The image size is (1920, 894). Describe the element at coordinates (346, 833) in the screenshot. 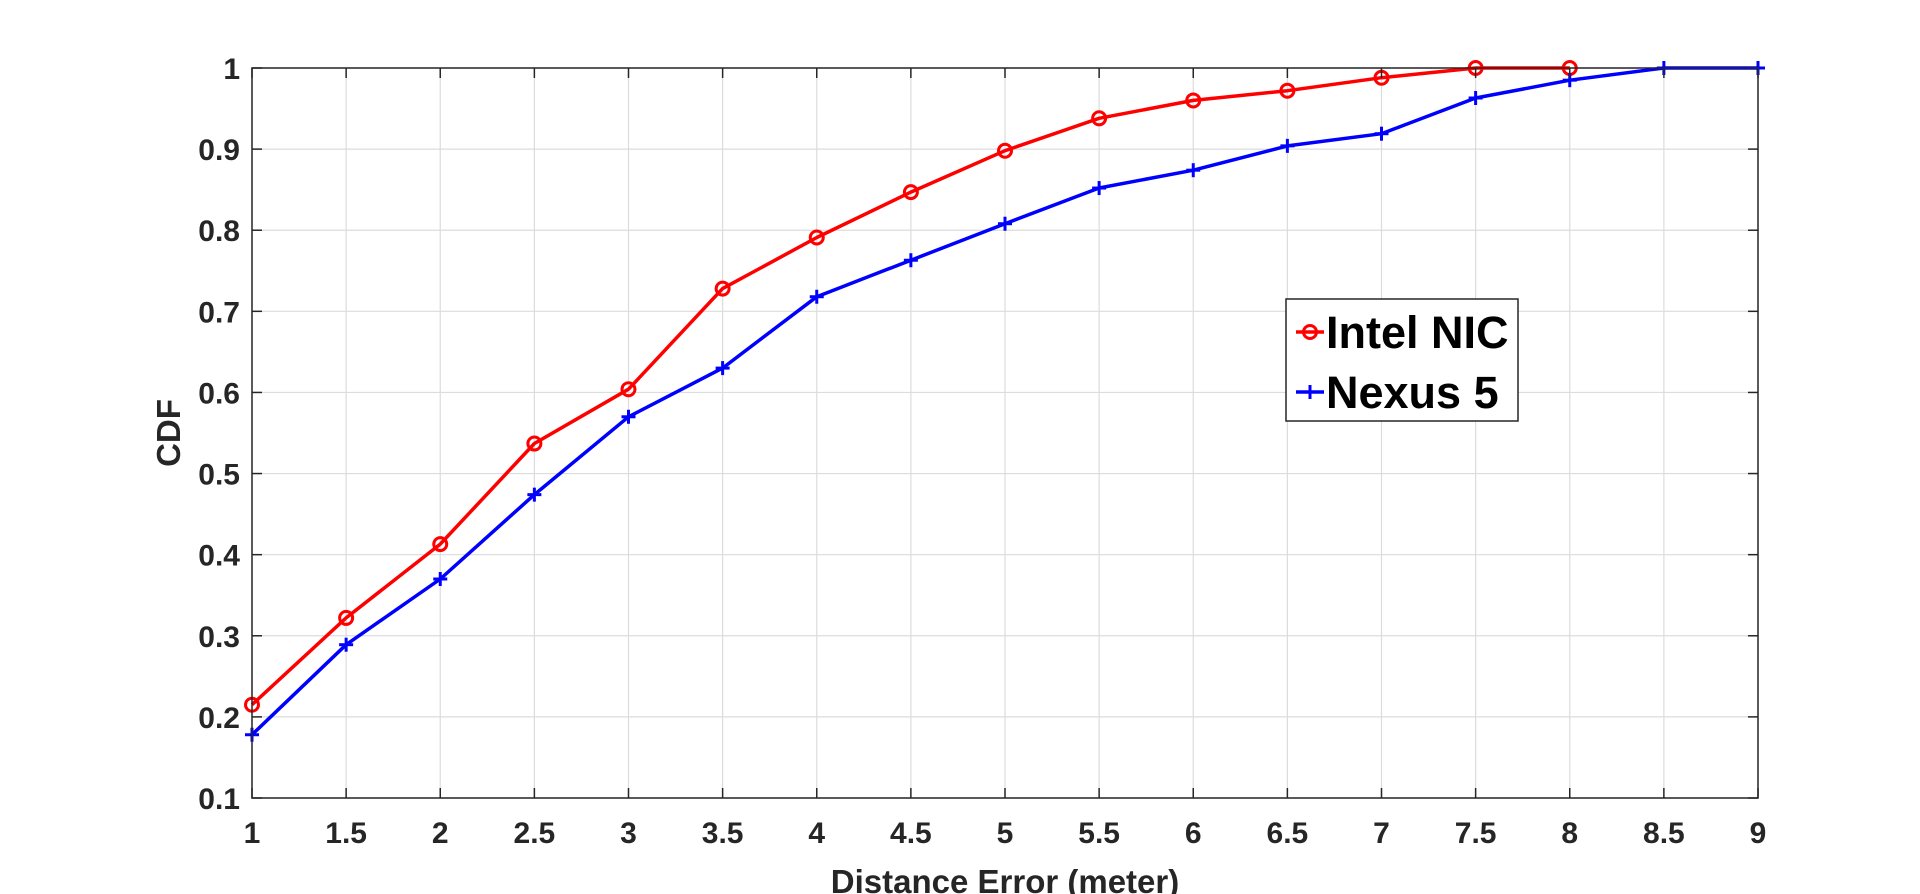

I see `x-tick-label: 1.5` at that location.